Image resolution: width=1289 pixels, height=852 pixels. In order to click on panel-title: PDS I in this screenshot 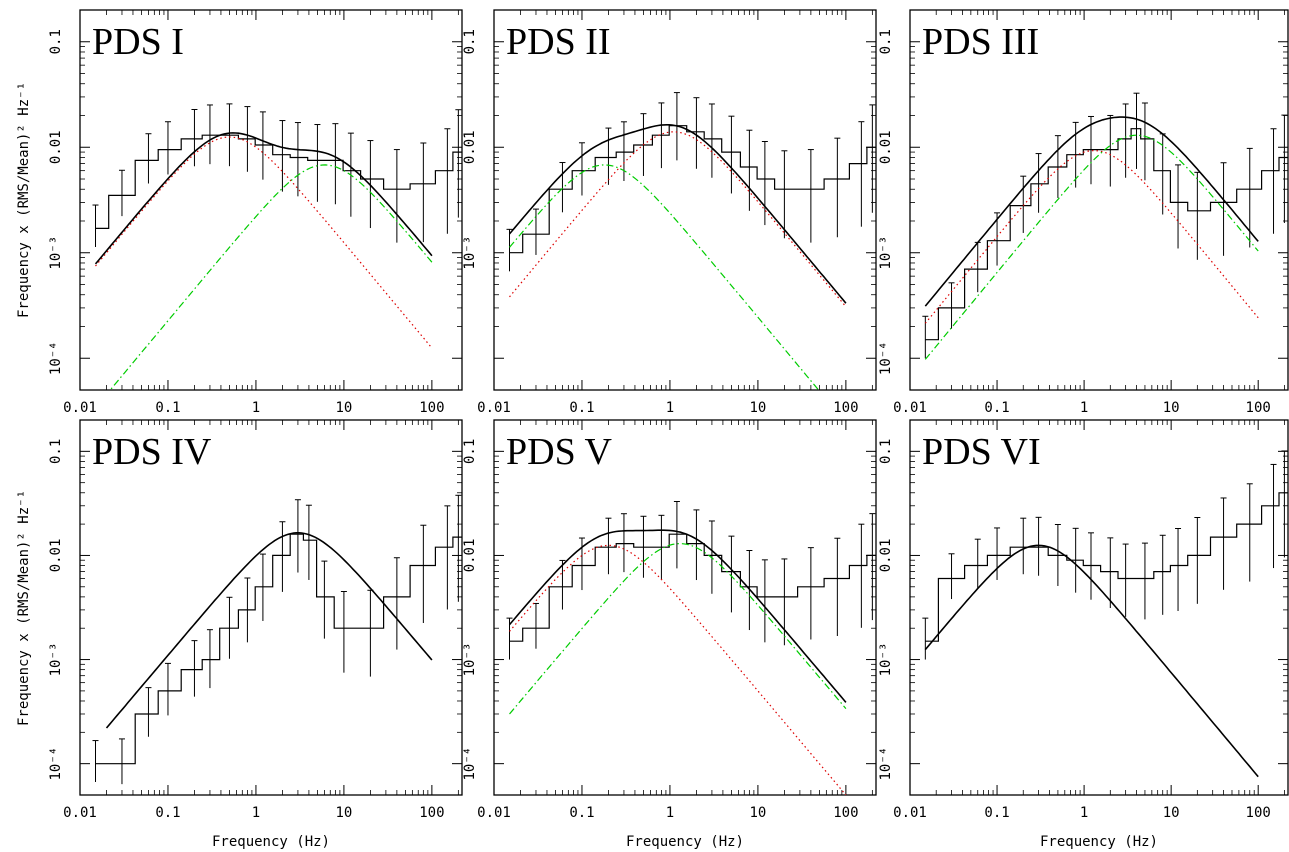, I will do `click(138, 42)`.